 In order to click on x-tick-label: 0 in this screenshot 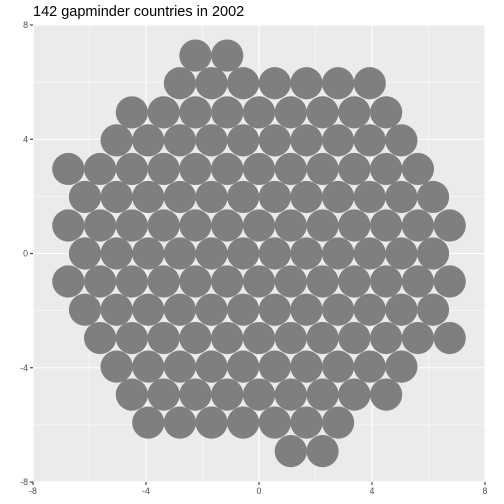, I will do `click(259, 491)`.